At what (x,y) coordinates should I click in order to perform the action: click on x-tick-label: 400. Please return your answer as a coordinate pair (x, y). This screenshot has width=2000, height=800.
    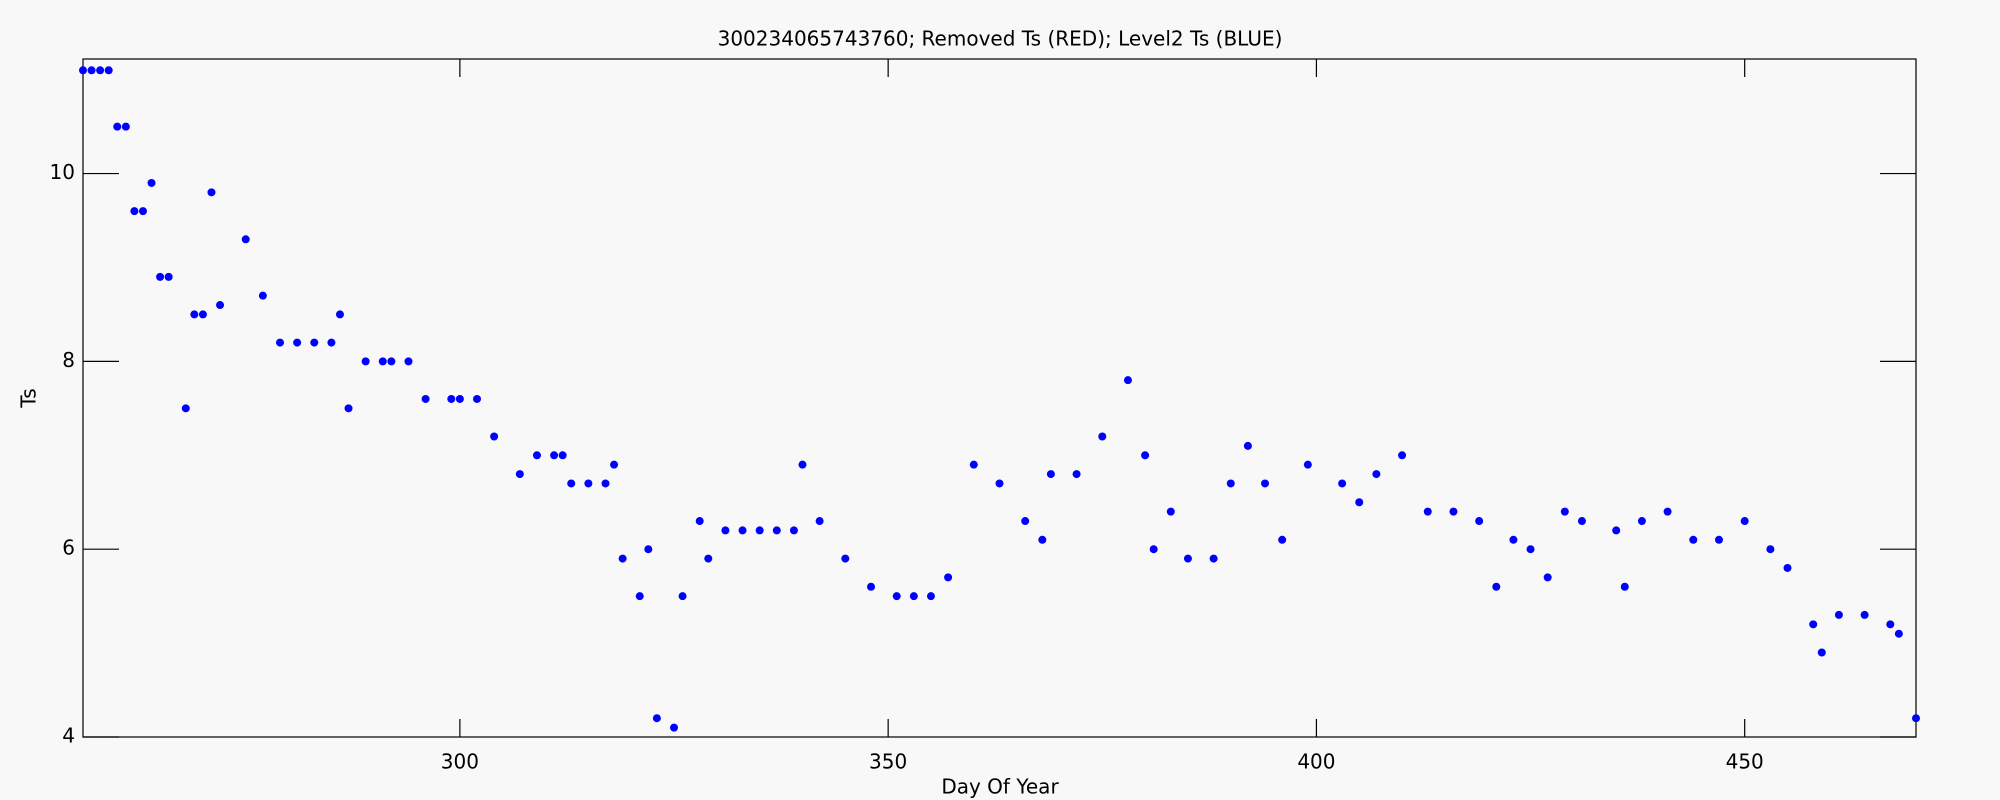
    Looking at the image, I should click on (1316, 762).